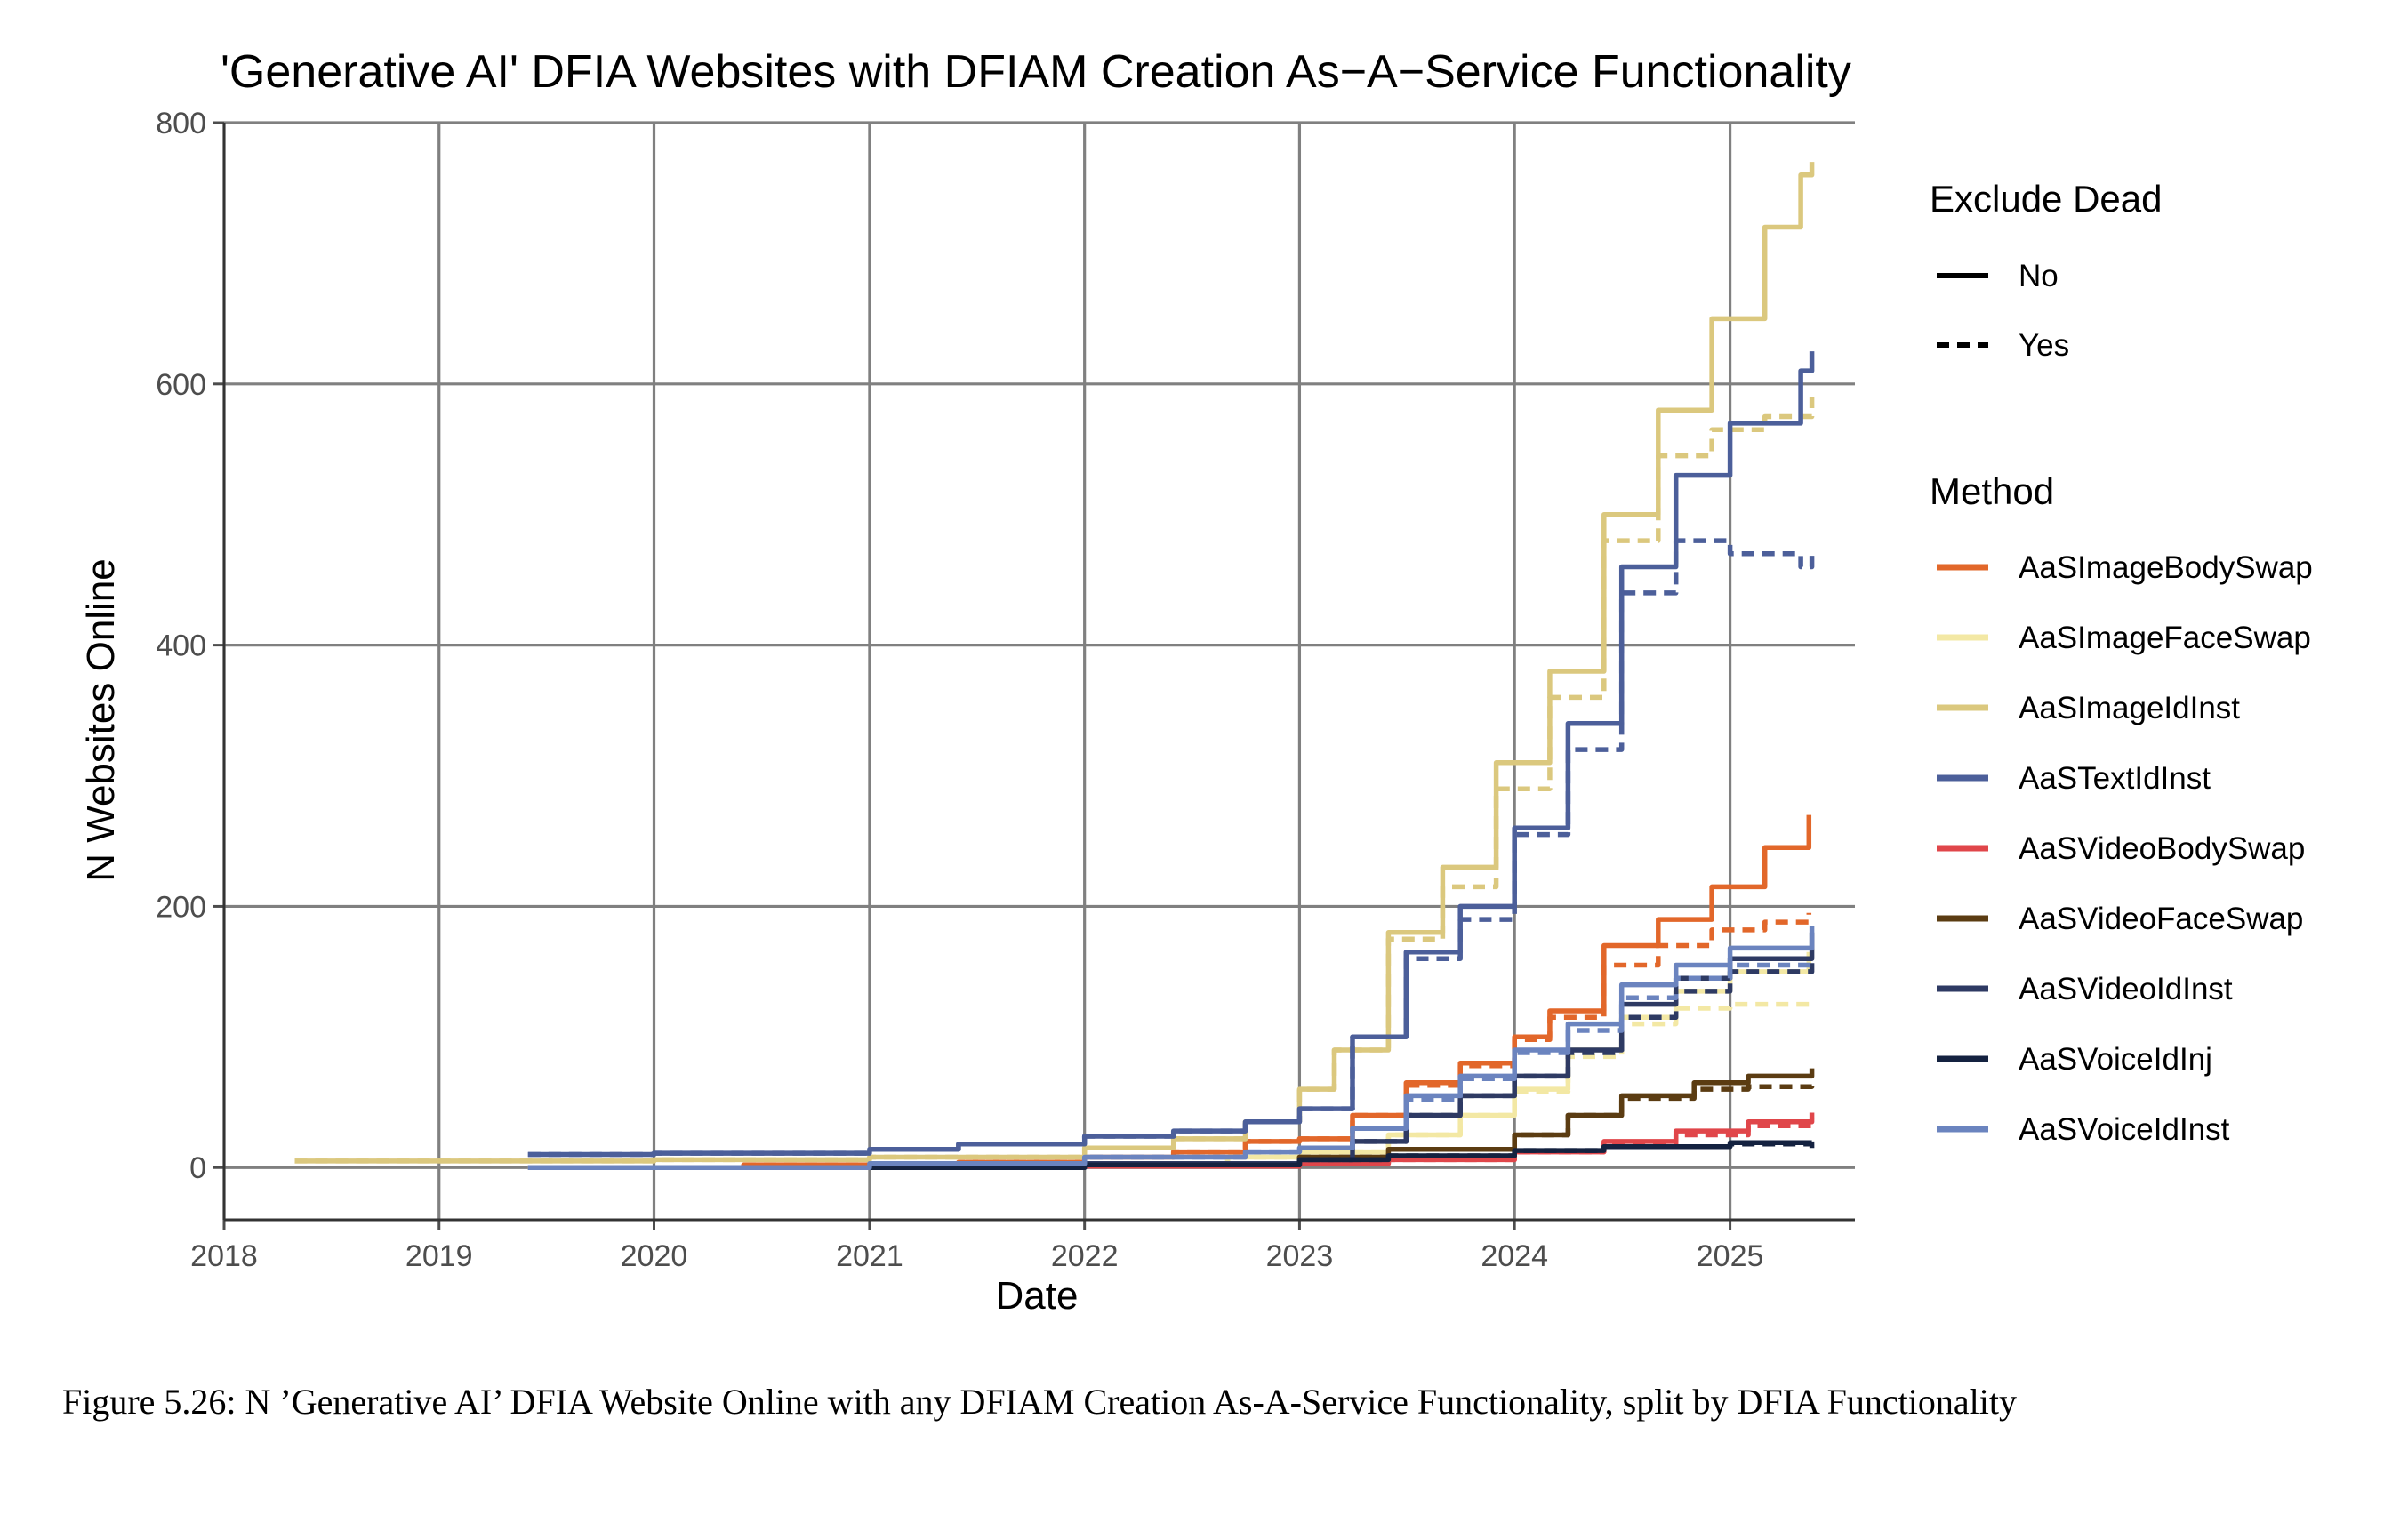 Image resolution: width=2408 pixels, height=1515 pixels. Describe the element at coordinates (181, 385) in the screenshot. I see `y-tick-label: 600` at that location.